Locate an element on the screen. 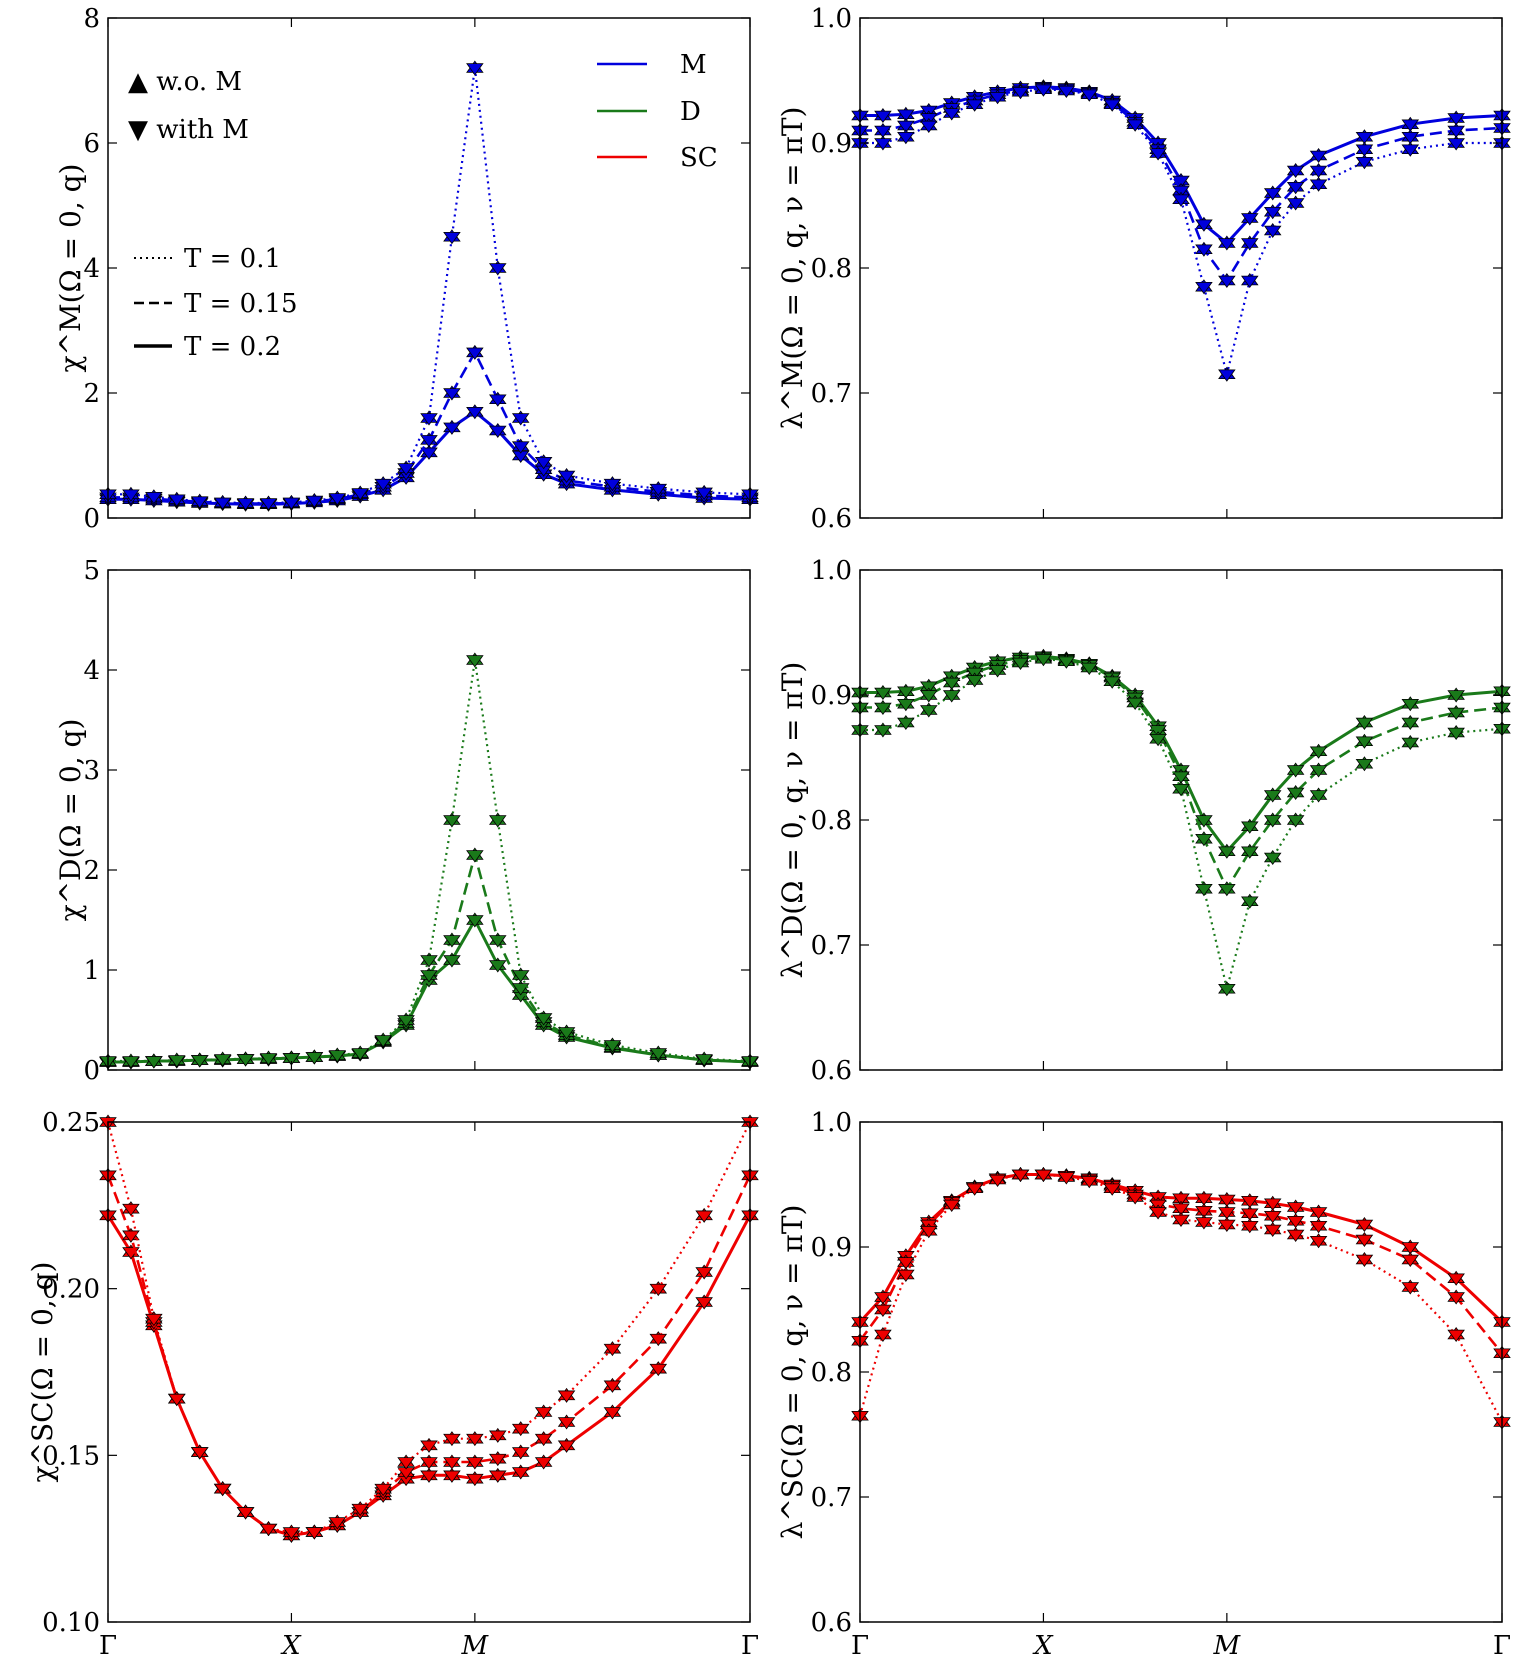 The width and height of the screenshot is (1516, 1666). series-line-solid is located at coordinates (429, 1375).